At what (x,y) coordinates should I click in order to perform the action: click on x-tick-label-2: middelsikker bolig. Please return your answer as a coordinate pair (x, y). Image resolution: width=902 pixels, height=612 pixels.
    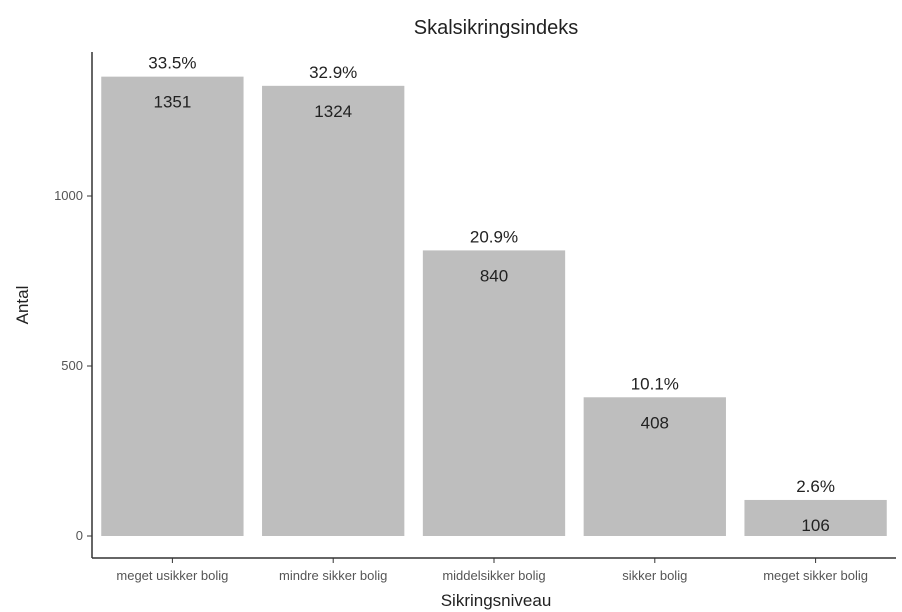
    Looking at the image, I should click on (493, 575).